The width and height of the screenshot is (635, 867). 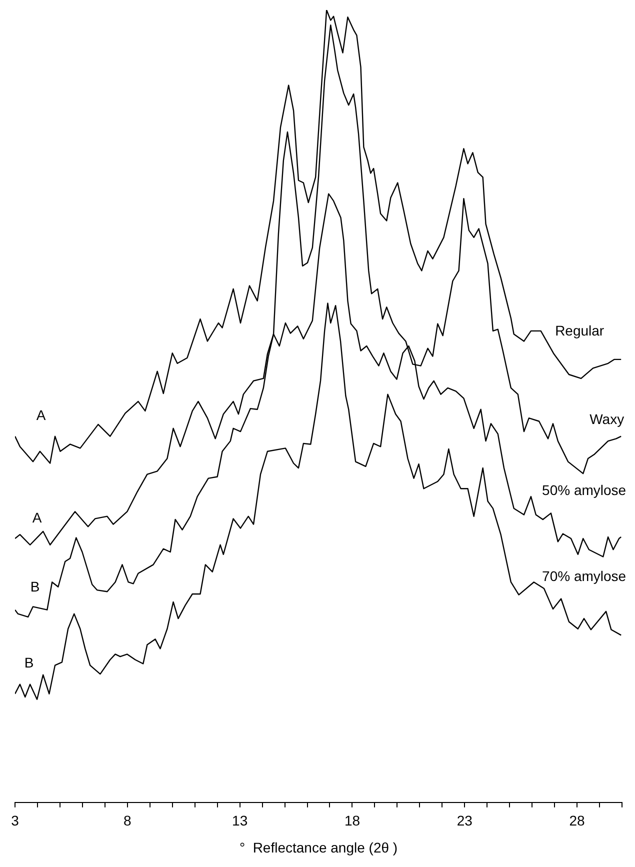 What do you see at coordinates (352, 820) in the screenshot?
I see `x-tick-label: 18` at bounding box center [352, 820].